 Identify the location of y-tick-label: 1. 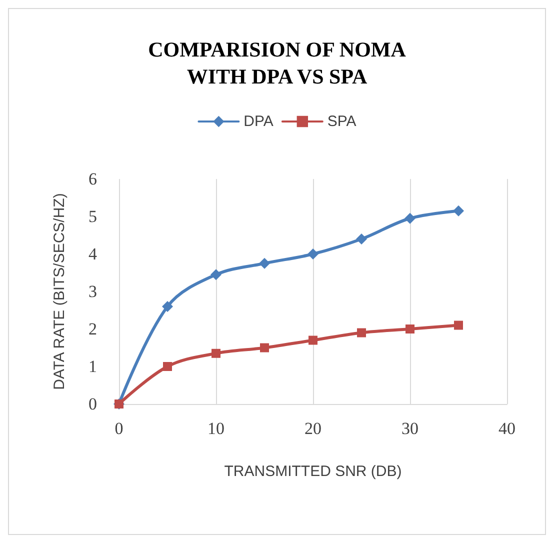
(92, 366).